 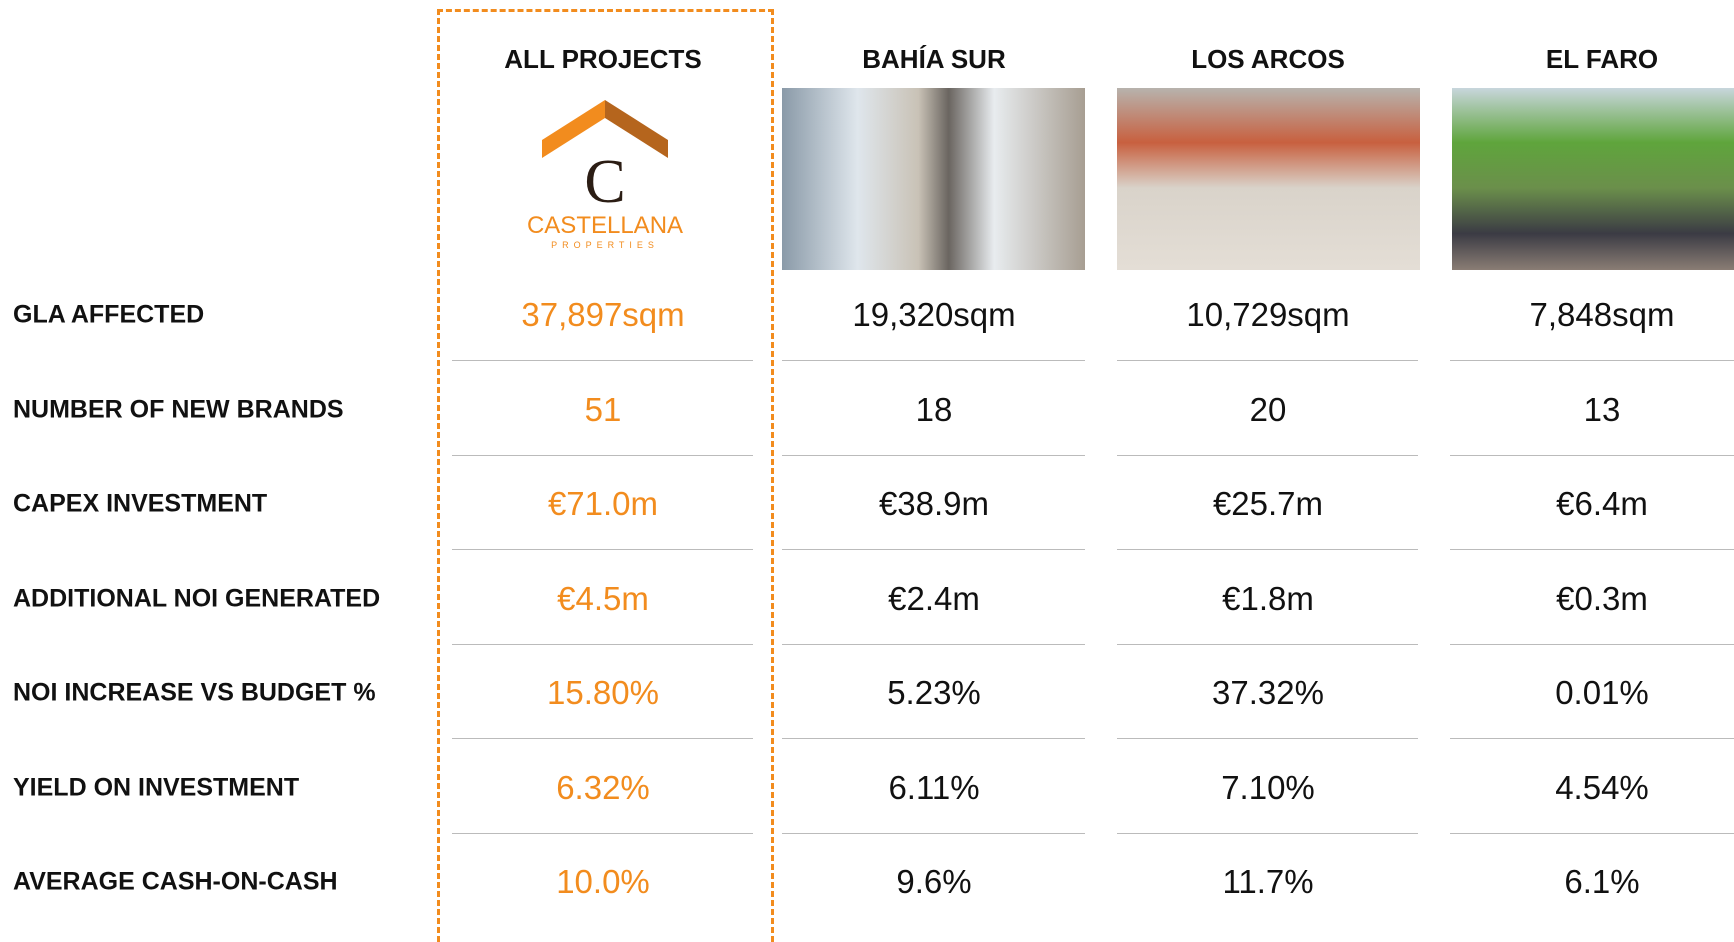 What do you see at coordinates (934, 881) in the screenshot?
I see `cell-value: 9.6%` at bounding box center [934, 881].